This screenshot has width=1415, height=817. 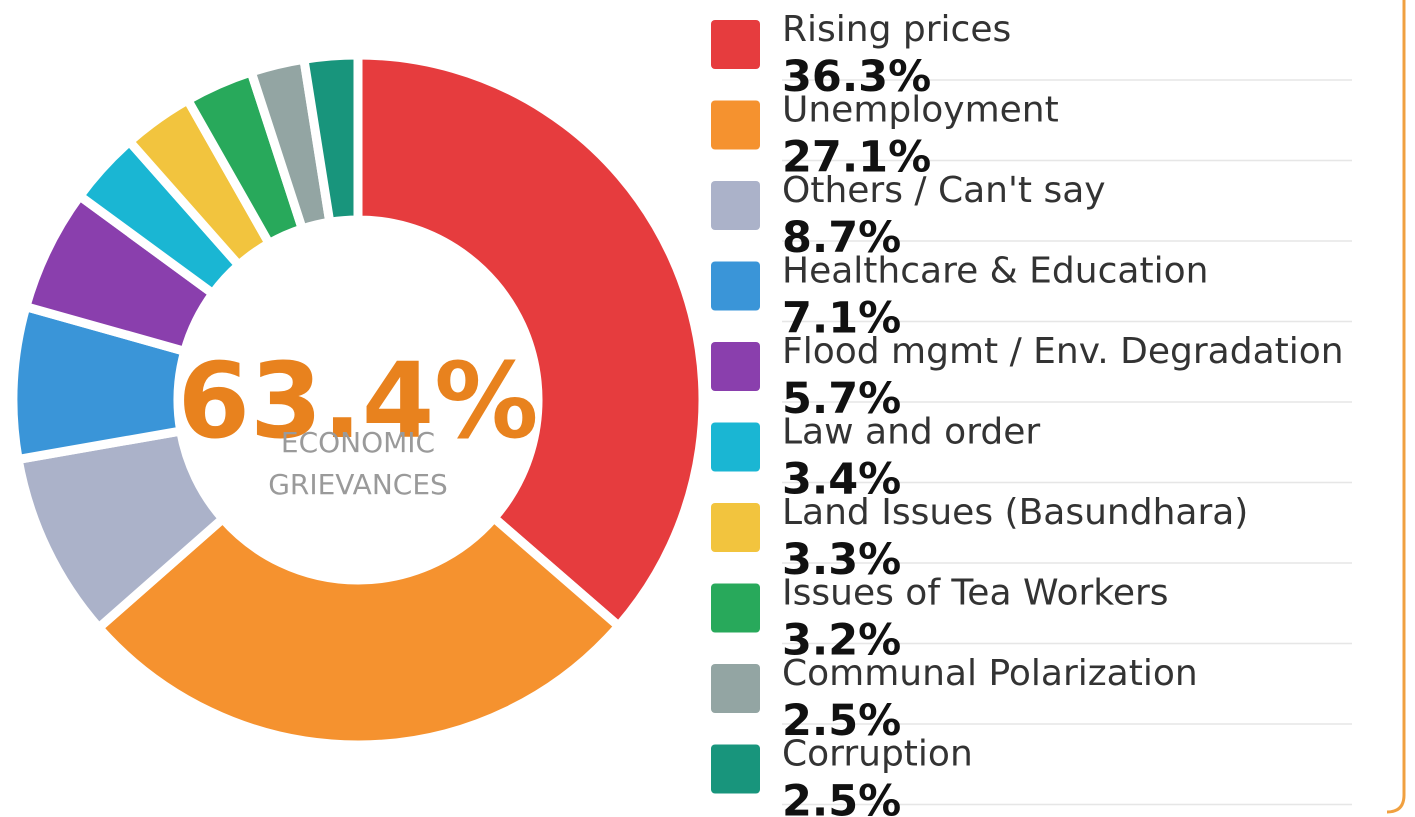 I want to click on value-label: 7.1%, so click(x=841, y=319).